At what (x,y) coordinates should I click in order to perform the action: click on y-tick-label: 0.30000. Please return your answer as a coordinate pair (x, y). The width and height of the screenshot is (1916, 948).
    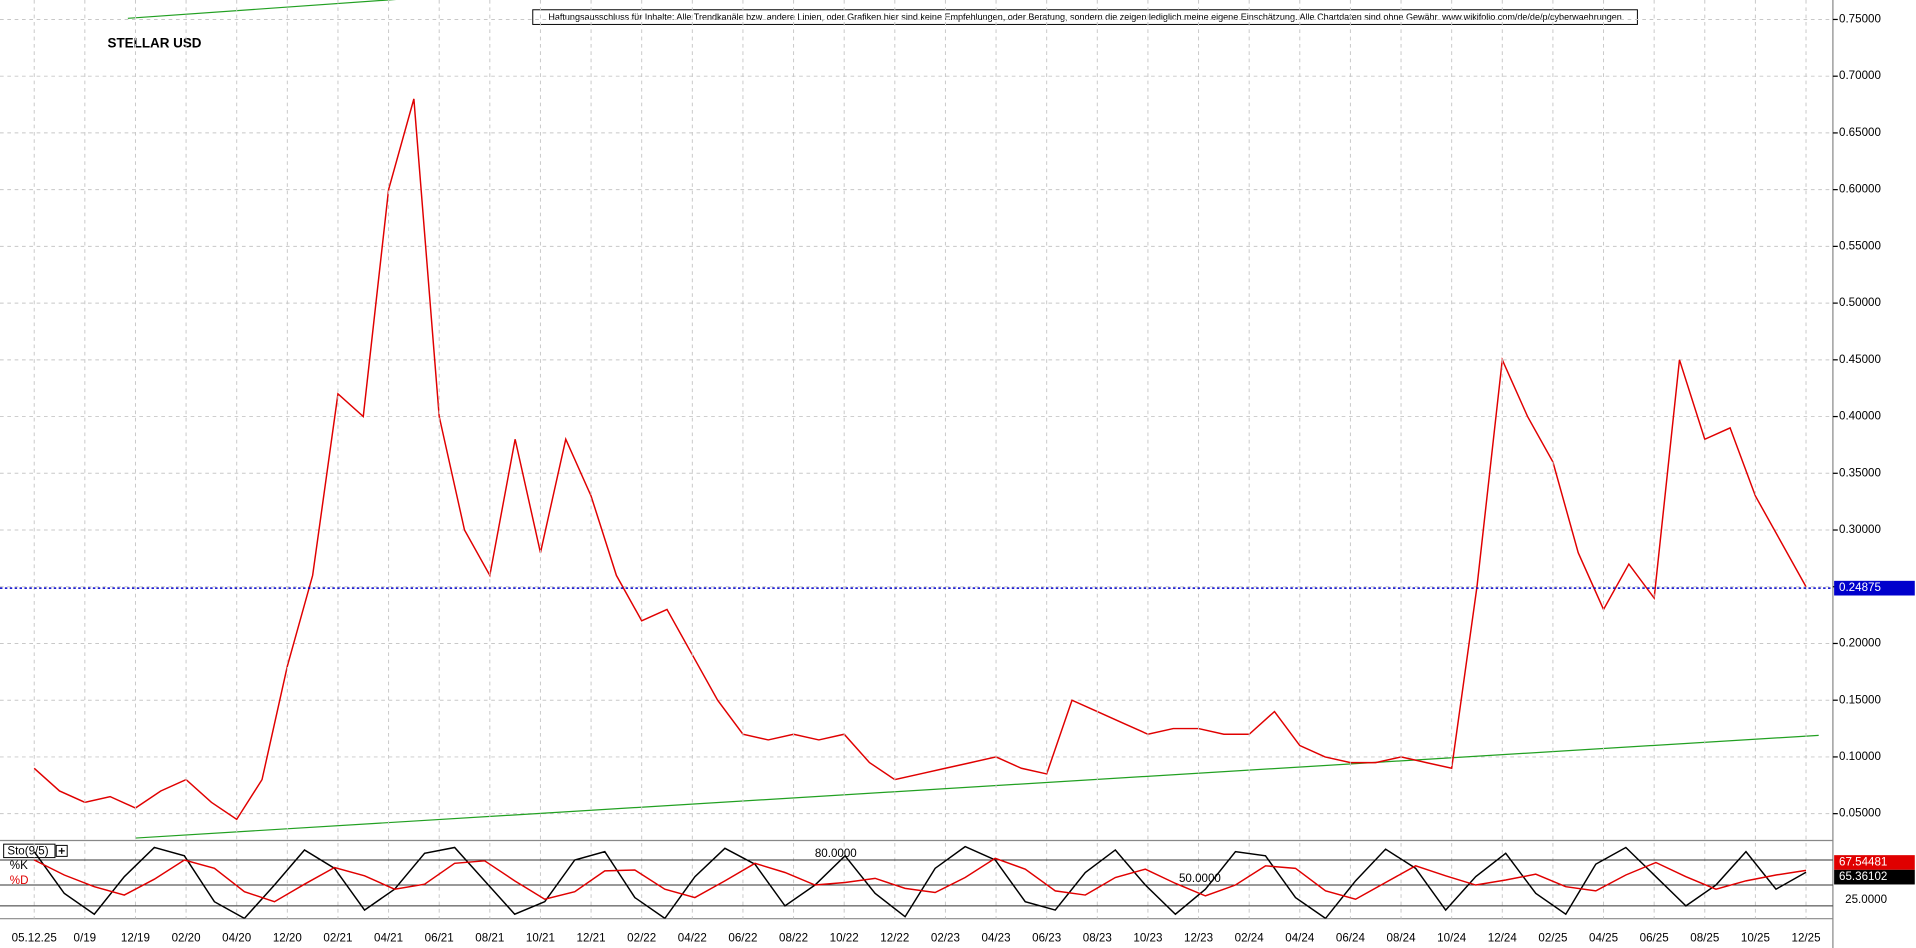
    Looking at the image, I should click on (1860, 529).